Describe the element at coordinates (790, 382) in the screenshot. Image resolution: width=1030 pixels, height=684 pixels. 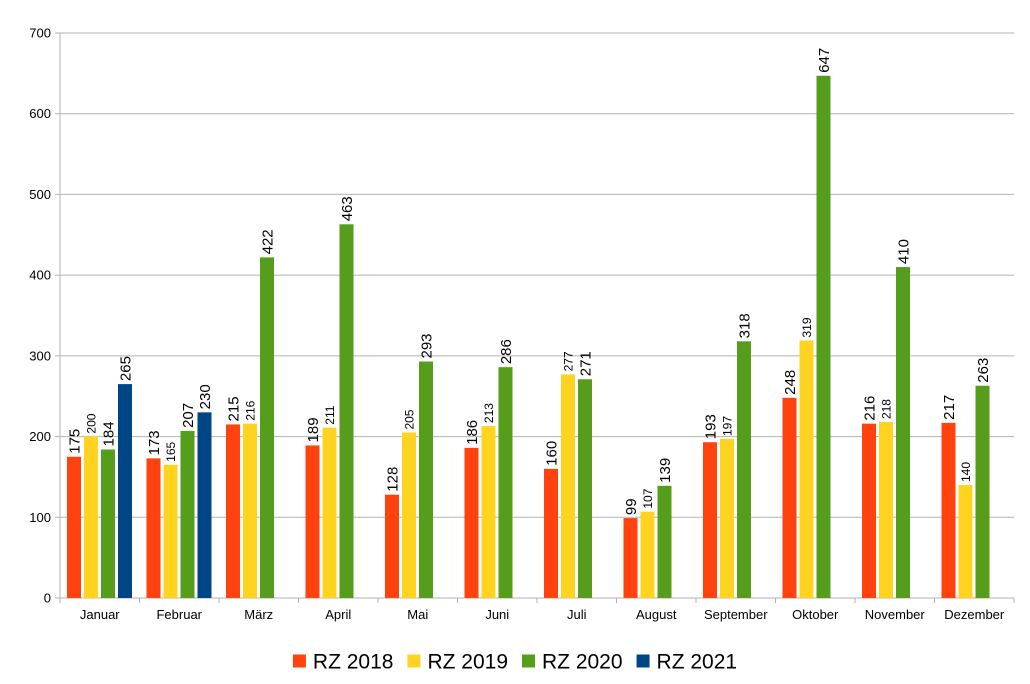
I see `data-label: 248` at that location.